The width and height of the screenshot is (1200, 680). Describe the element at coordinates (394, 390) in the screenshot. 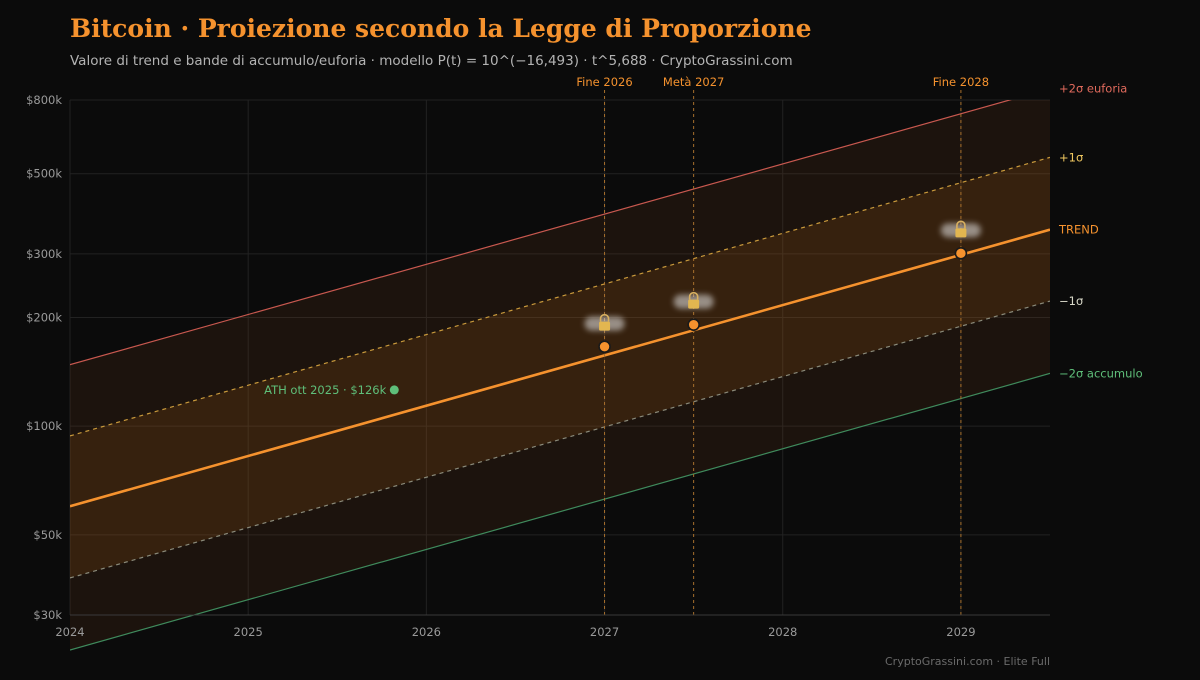

I see `ath-marker` at that location.